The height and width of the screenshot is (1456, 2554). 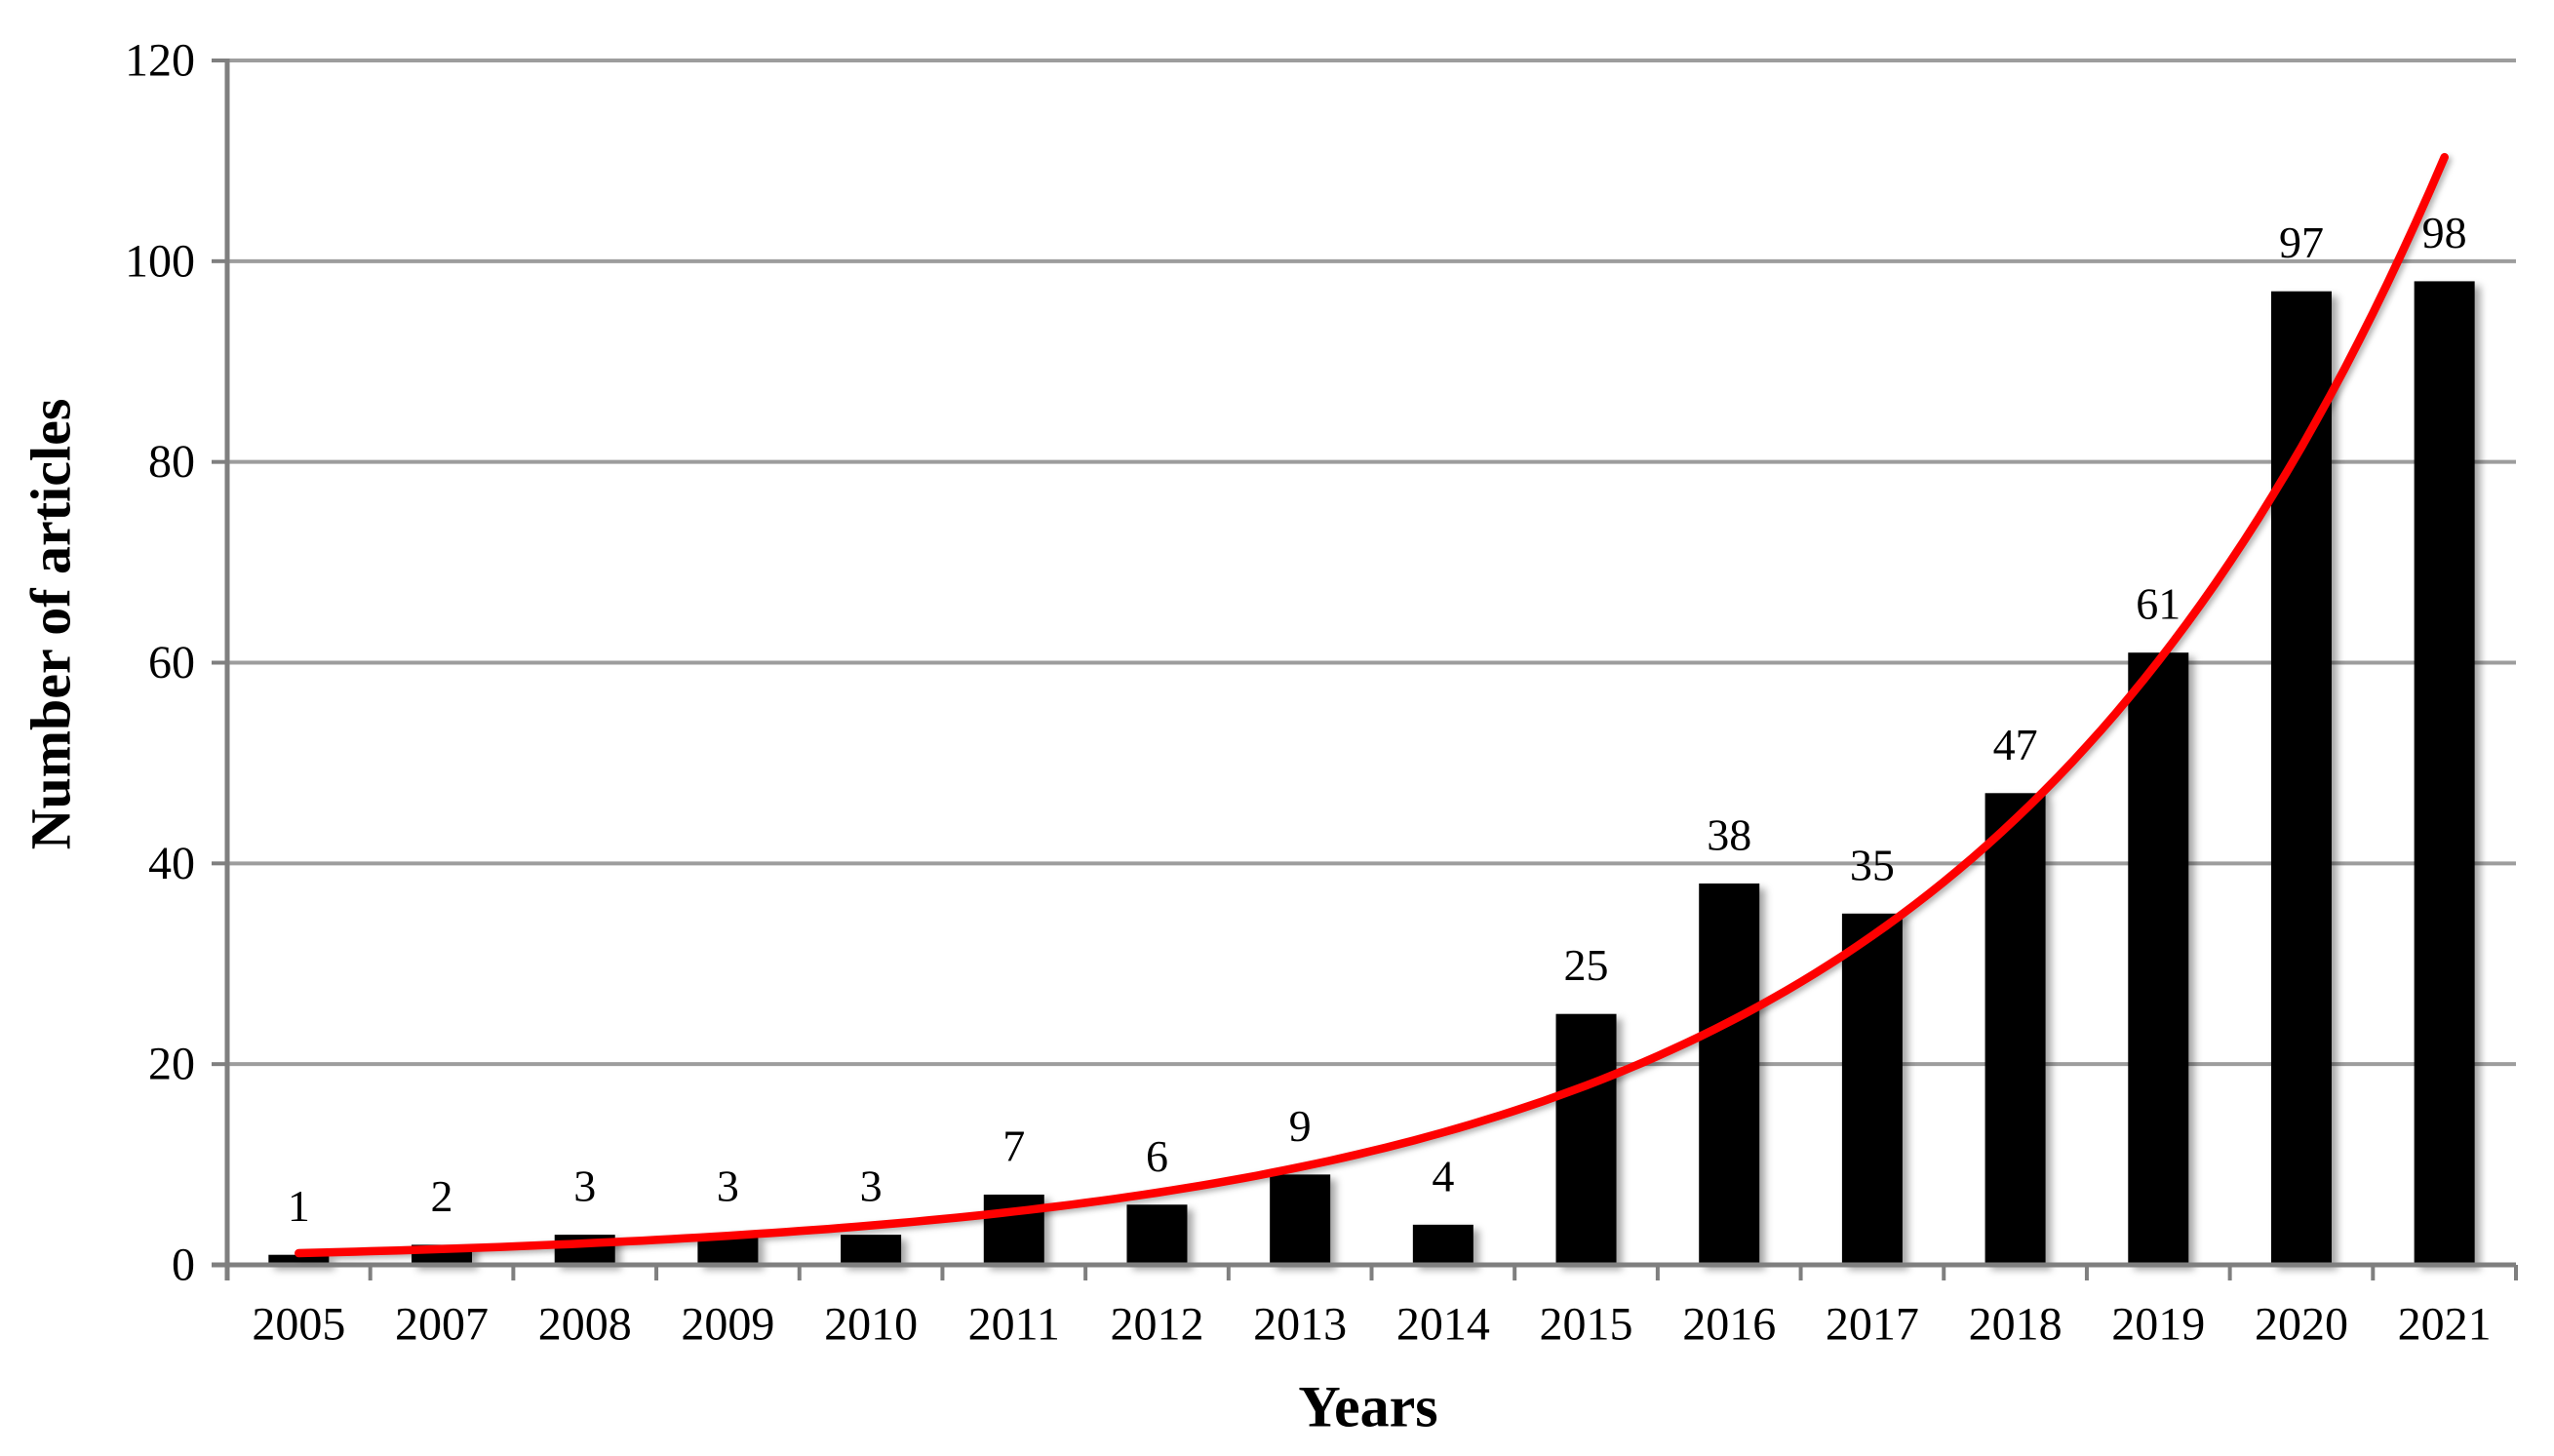 What do you see at coordinates (1443, 1244) in the screenshot?
I see `bar-2014` at bounding box center [1443, 1244].